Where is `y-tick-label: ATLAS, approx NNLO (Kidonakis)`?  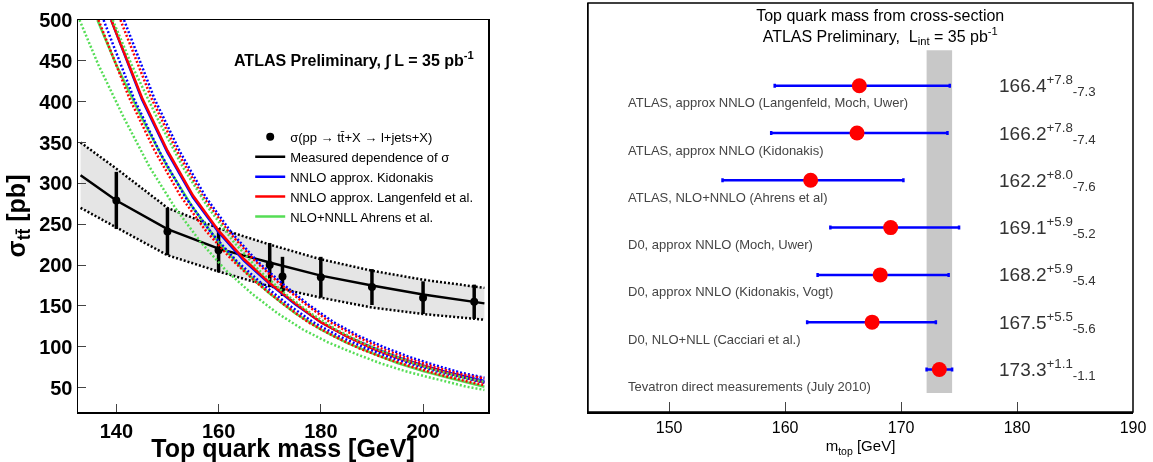
y-tick-label: ATLAS, approx NNLO (Kidonakis) is located at coordinates (726, 150).